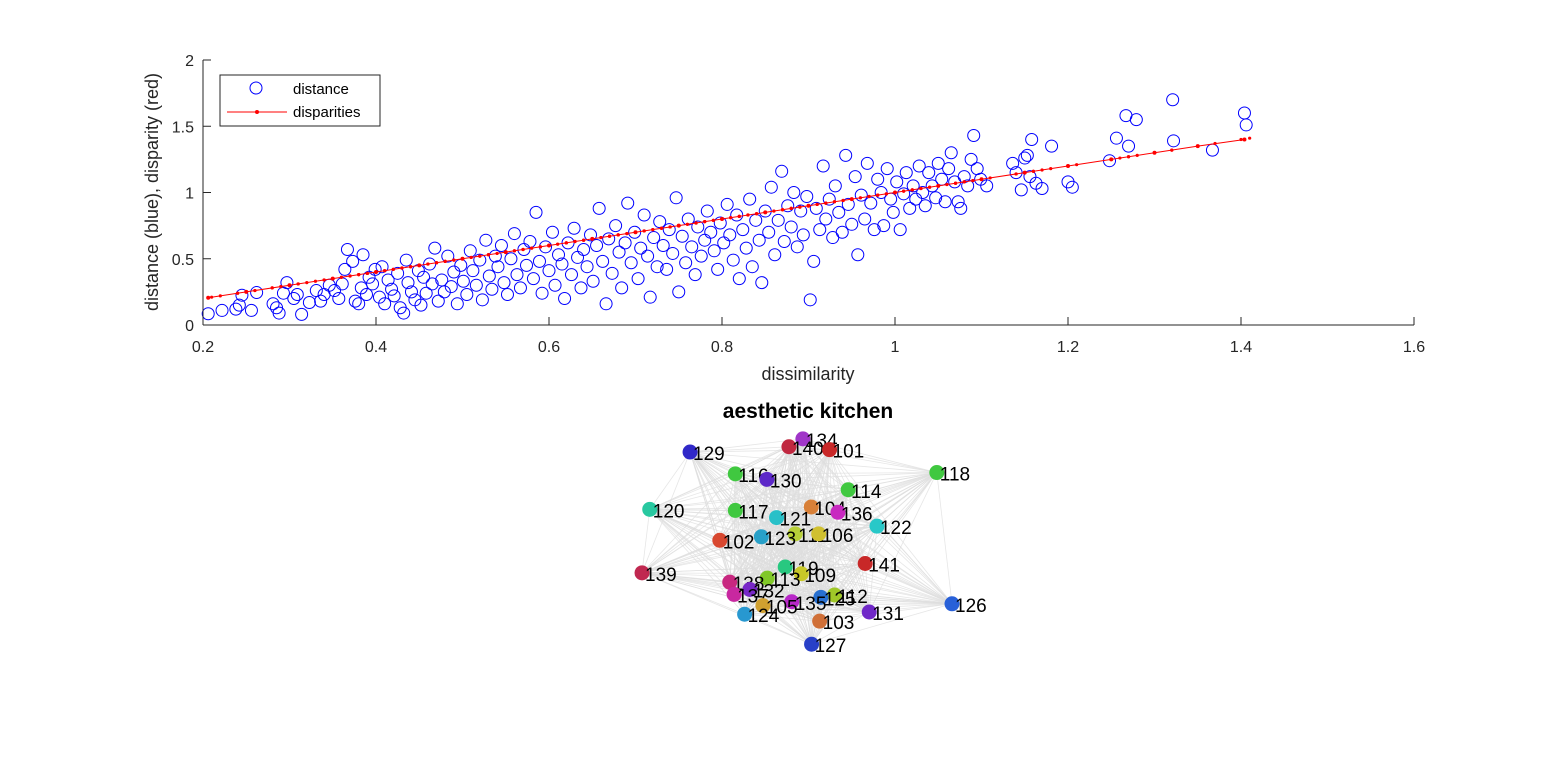 Image resolution: width=1563 pixels, height=781 pixels. What do you see at coordinates (866, 492) in the screenshot?
I see `graph-node-label: 114` at bounding box center [866, 492].